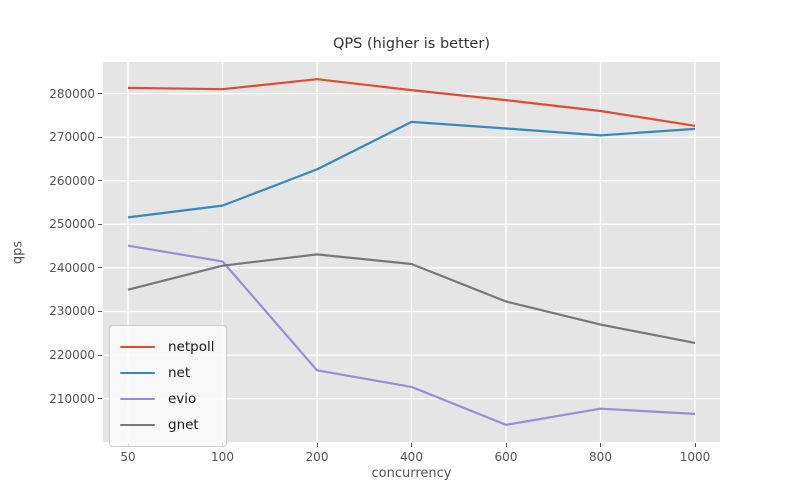  I want to click on legend-item-gnet: gnet, so click(173, 425).